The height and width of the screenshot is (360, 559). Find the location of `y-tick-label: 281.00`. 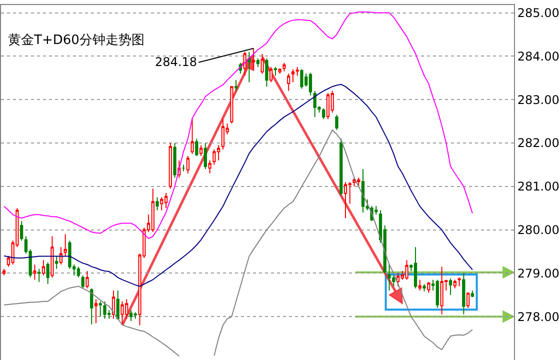

y-tick-label: 281.00 is located at coordinates (538, 187).